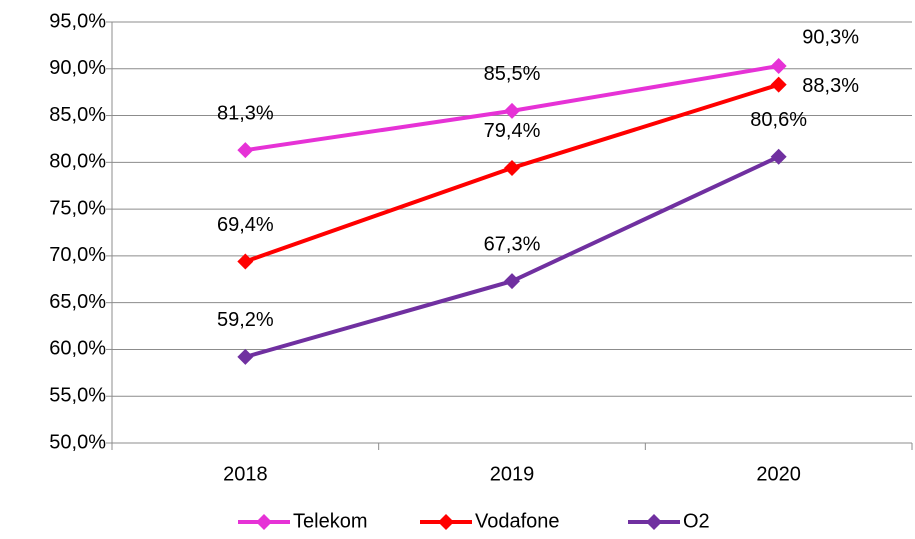  I want to click on data-label: 79,4%, so click(512, 131).